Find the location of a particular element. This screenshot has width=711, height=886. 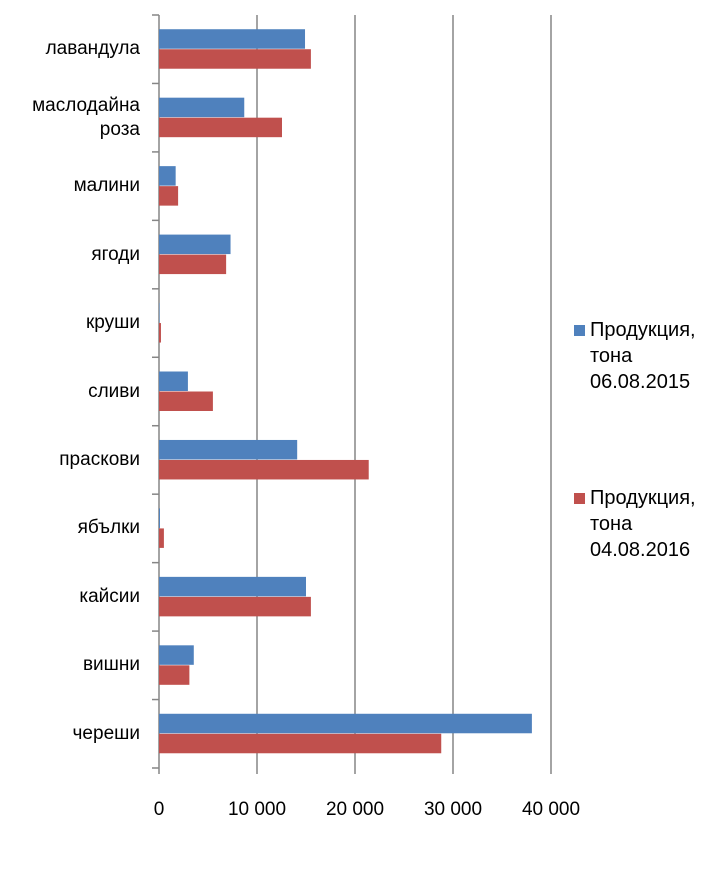

x-tick-label: 0 is located at coordinates (159, 809).